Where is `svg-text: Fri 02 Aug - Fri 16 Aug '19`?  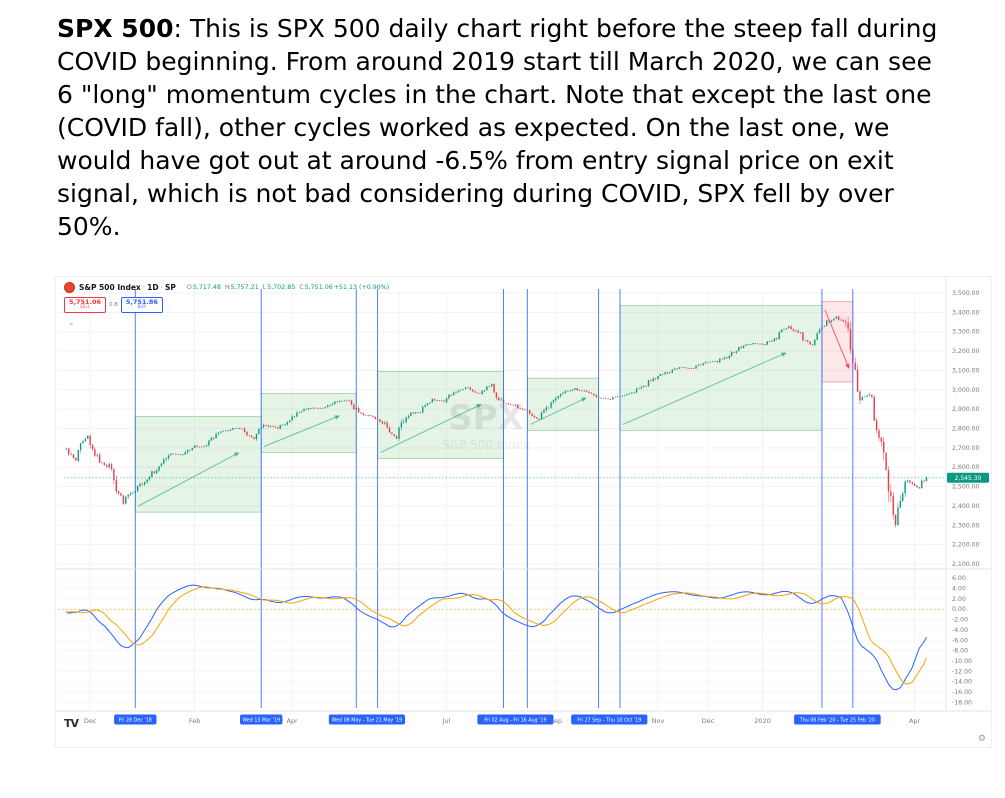 svg-text: Fri 02 Aug - Fri 16 Aug '19 is located at coordinates (515, 721).